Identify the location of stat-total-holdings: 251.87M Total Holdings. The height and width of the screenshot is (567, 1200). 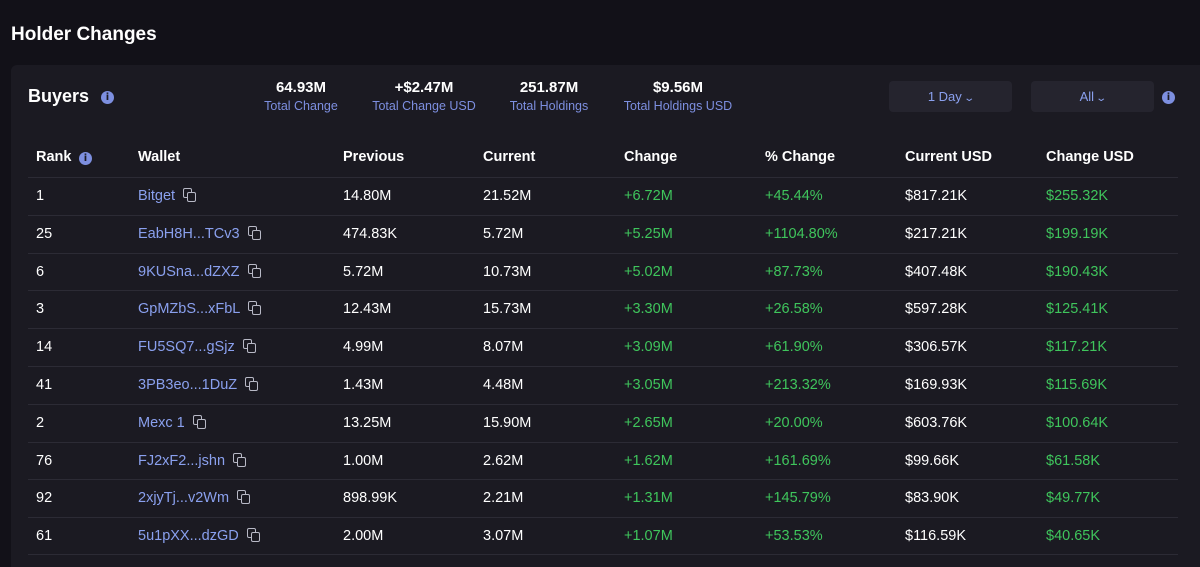
(549, 96).